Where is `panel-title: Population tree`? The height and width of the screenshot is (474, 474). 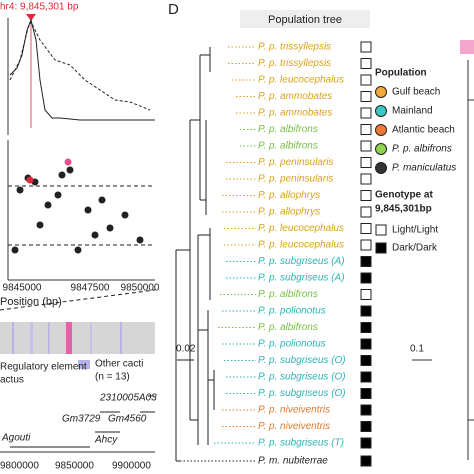 panel-title: Population tree is located at coordinates (305, 20).